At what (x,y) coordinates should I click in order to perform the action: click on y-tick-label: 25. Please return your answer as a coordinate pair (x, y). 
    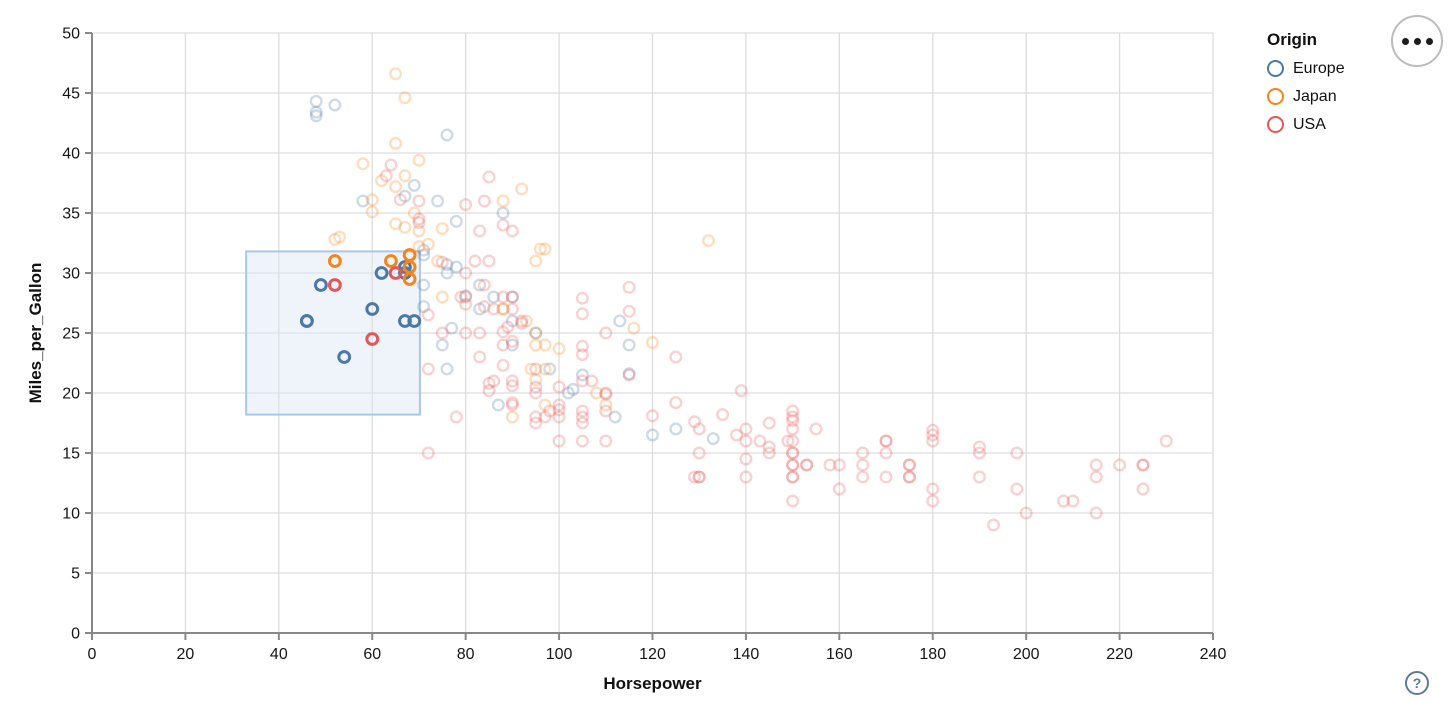
    Looking at the image, I should click on (71, 334).